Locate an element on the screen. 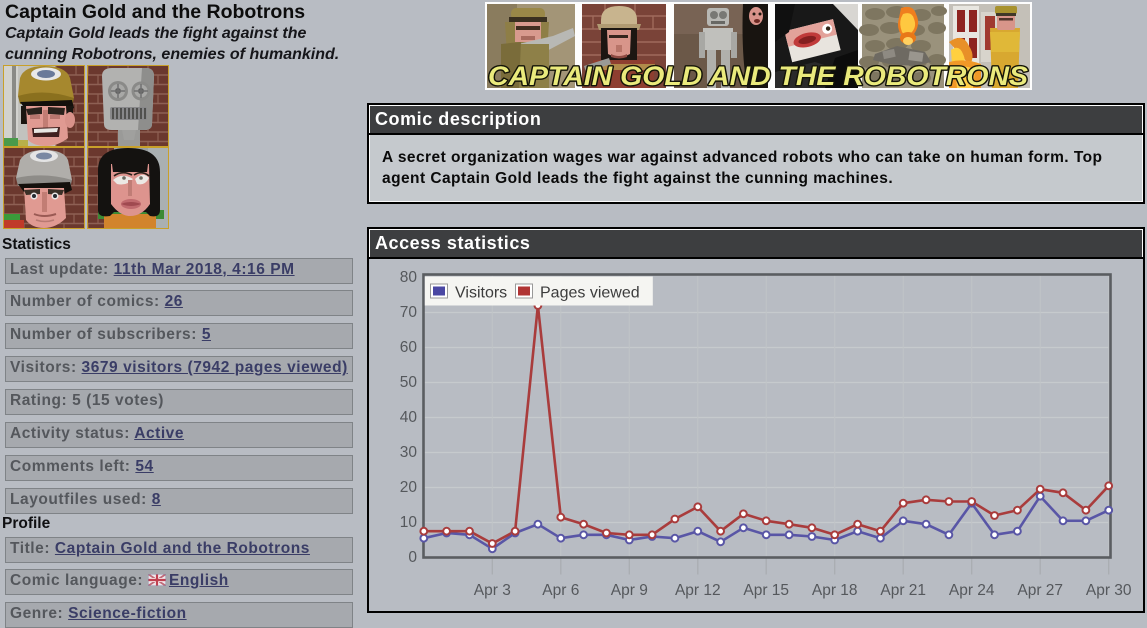 This screenshot has width=1147, height=628. svg-text: Apr 15 is located at coordinates (766, 590).